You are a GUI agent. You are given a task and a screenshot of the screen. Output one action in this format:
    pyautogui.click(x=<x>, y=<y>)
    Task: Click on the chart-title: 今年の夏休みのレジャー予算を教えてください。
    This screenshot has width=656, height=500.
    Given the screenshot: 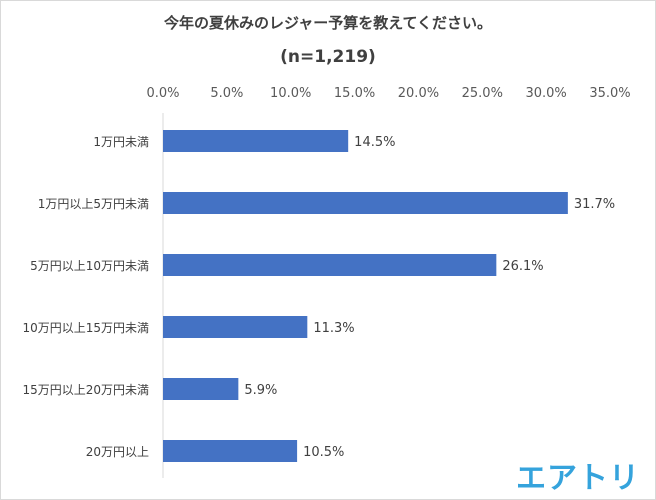 What is the action you would take?
    pyautogui.click(x=328, y=23)
    